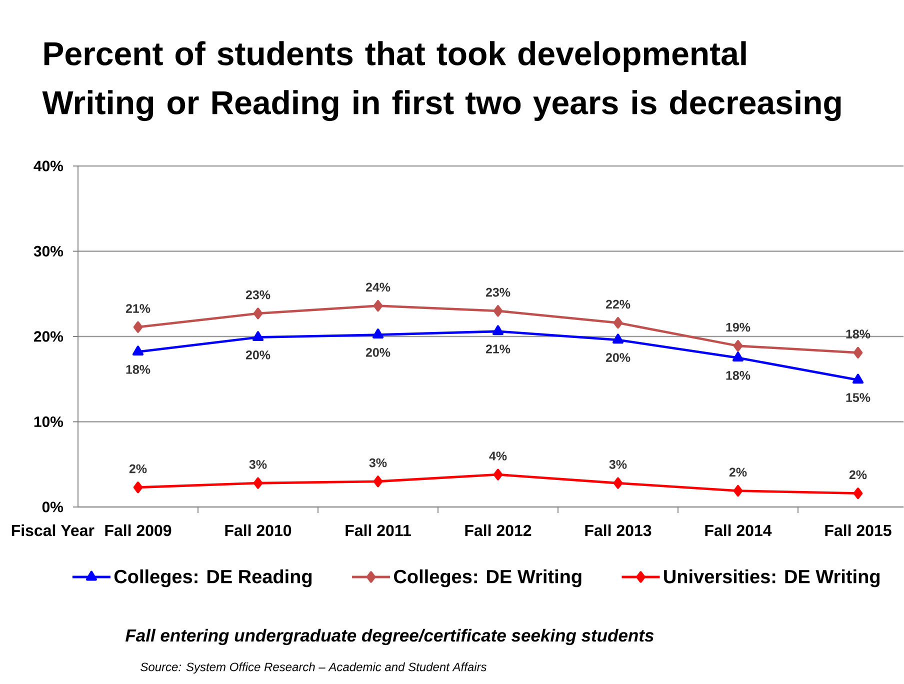 The image size is (904, 684). I want to click on text: Fall entering undergraduate degree/certificate seeking students, so click(390, 637).